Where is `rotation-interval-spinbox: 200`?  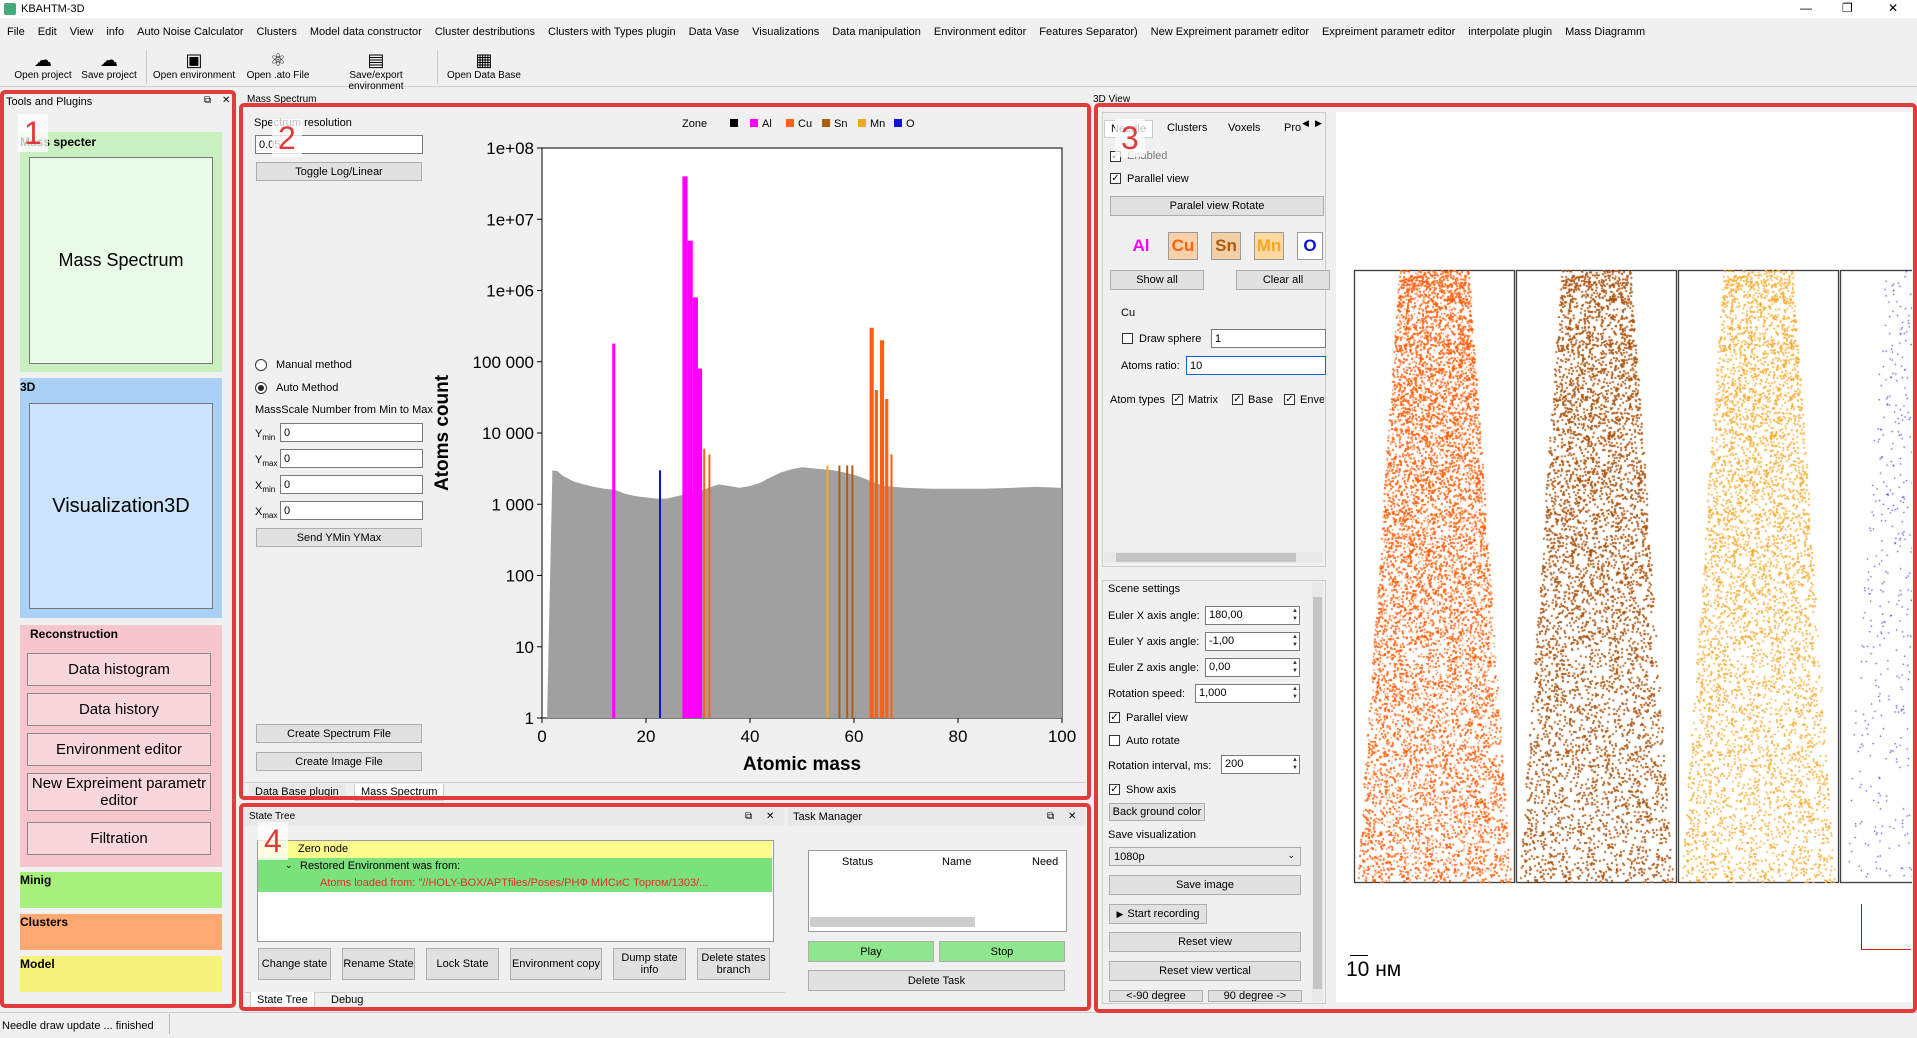
rotation-interval-spinbox: 200 is located at coordinates (1260, 764).